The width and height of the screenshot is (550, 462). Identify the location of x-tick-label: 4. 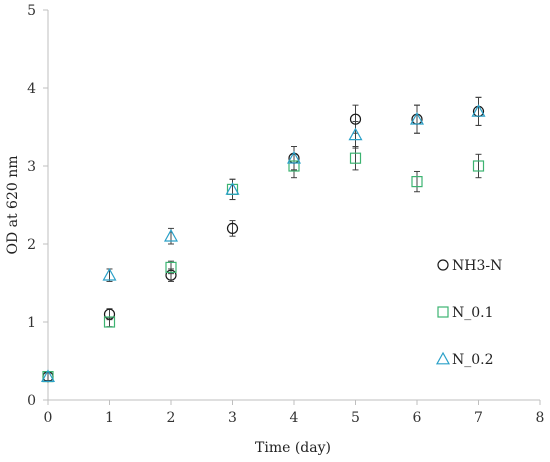
(294, 418).